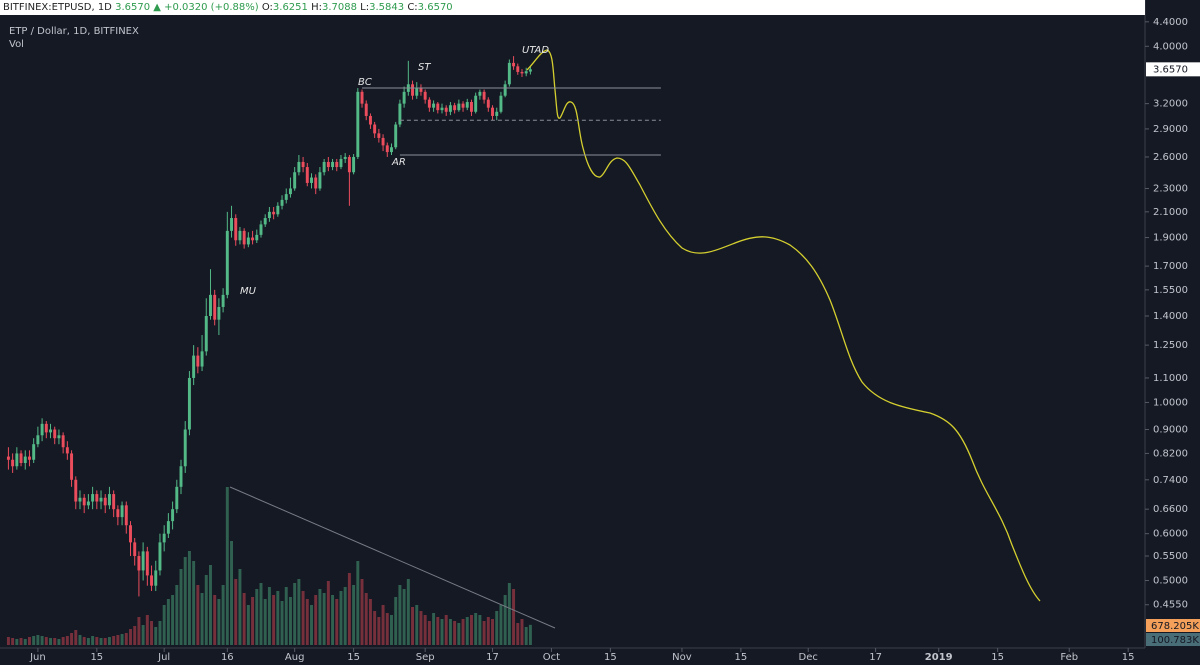 The width and height of the screenshot is (1200, 665). I want to click on y-tick-label: 1.7000, so click(1170, 266).